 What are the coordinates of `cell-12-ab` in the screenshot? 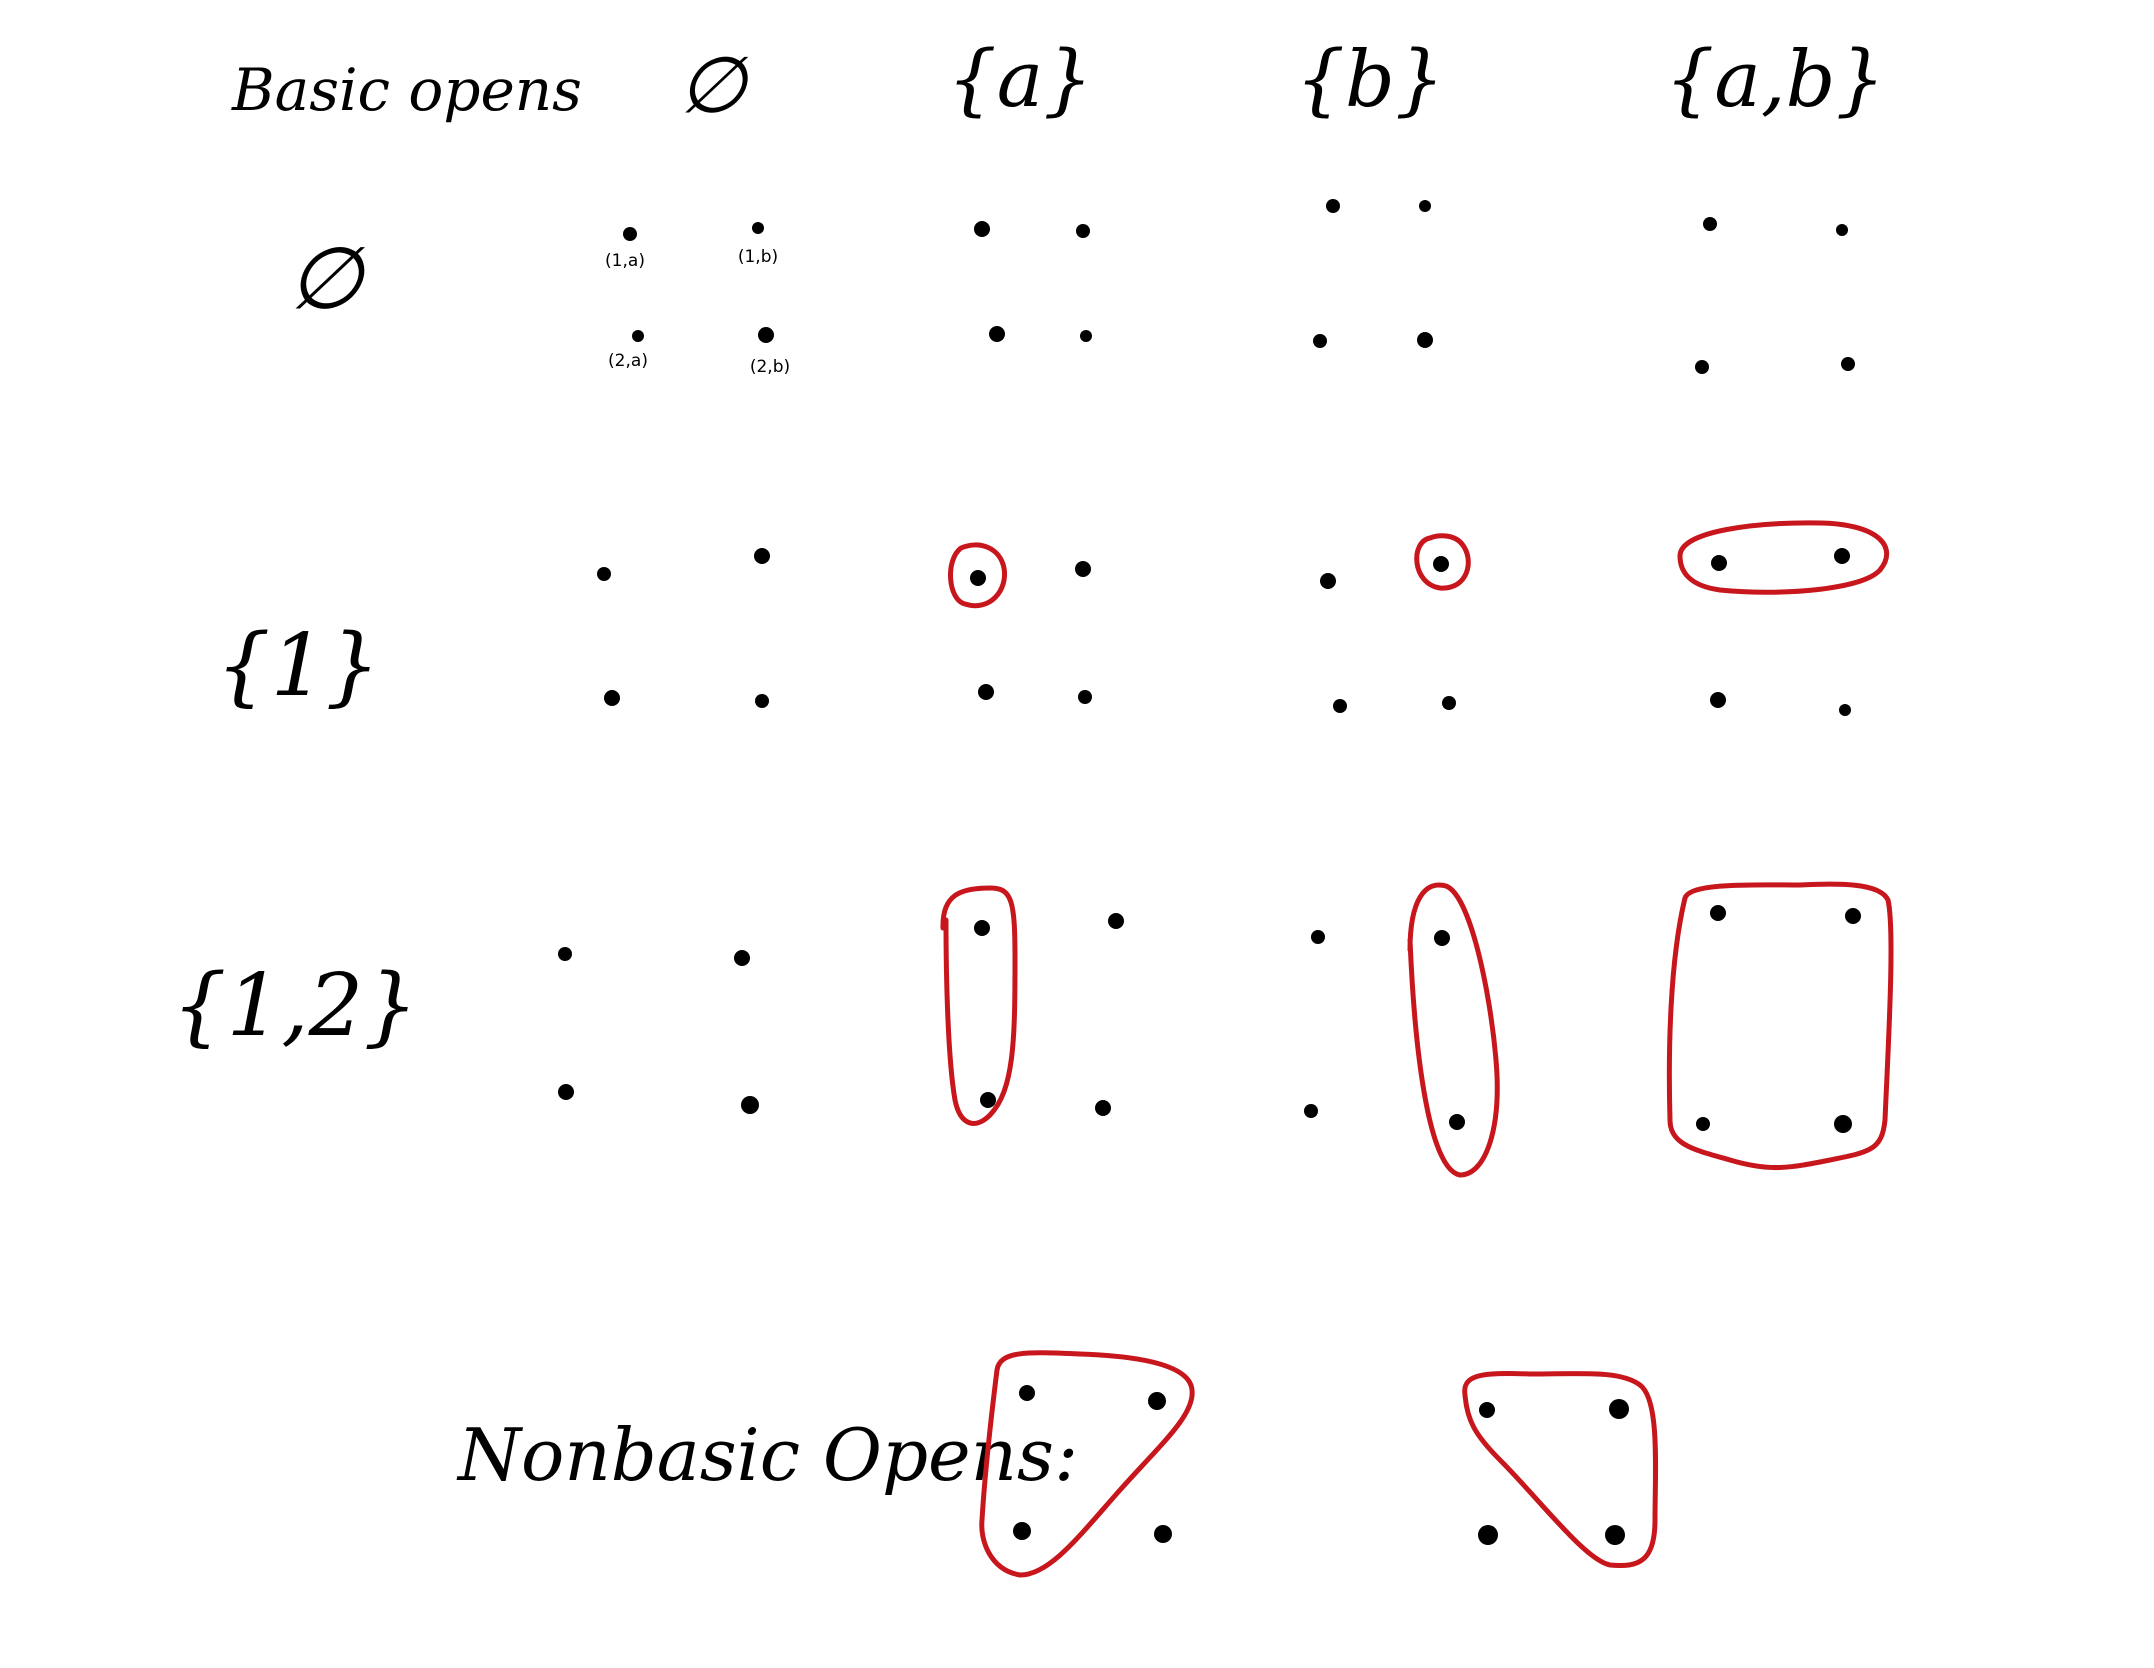 It's located at (1780, 1026).